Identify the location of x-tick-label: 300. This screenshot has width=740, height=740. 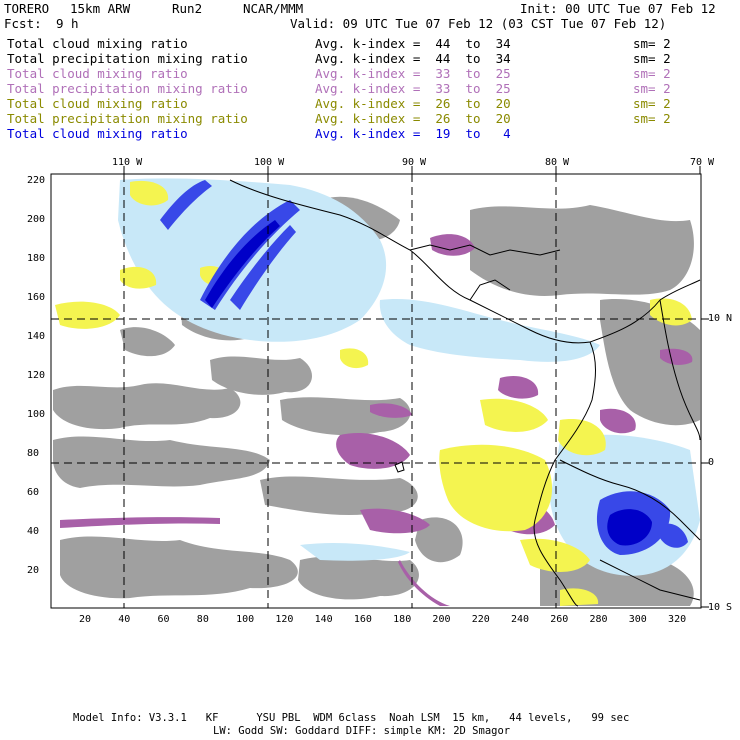
(637, 619).